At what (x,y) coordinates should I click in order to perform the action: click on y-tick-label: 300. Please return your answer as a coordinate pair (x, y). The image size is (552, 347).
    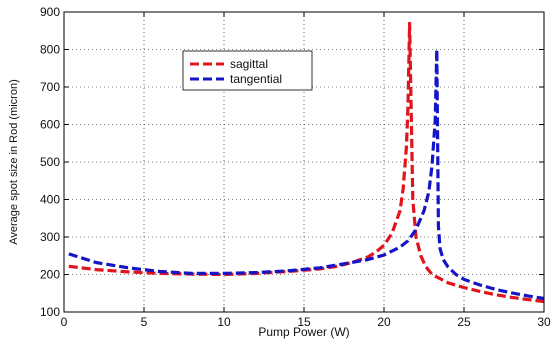
    Looking at the image, I should click on (50, 237).